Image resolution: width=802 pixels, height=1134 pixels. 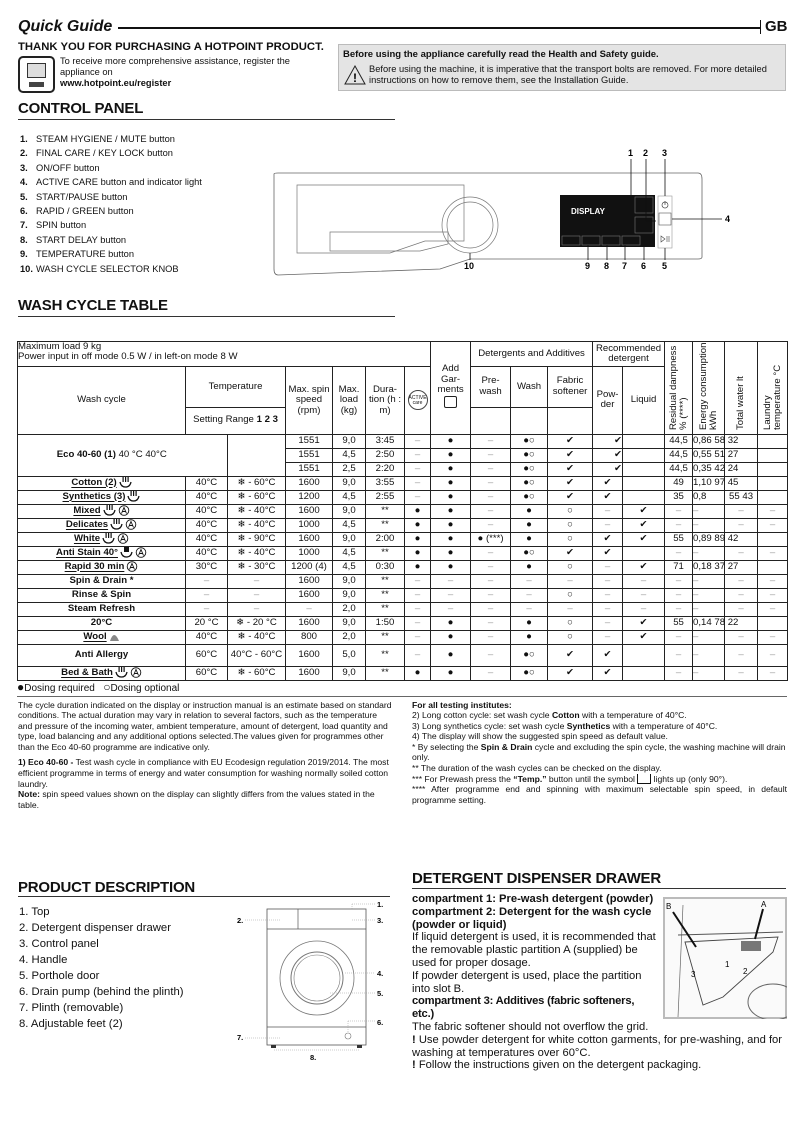 I want to click on table-cell: 40°C - 60°C, so click(x=256, y=655).